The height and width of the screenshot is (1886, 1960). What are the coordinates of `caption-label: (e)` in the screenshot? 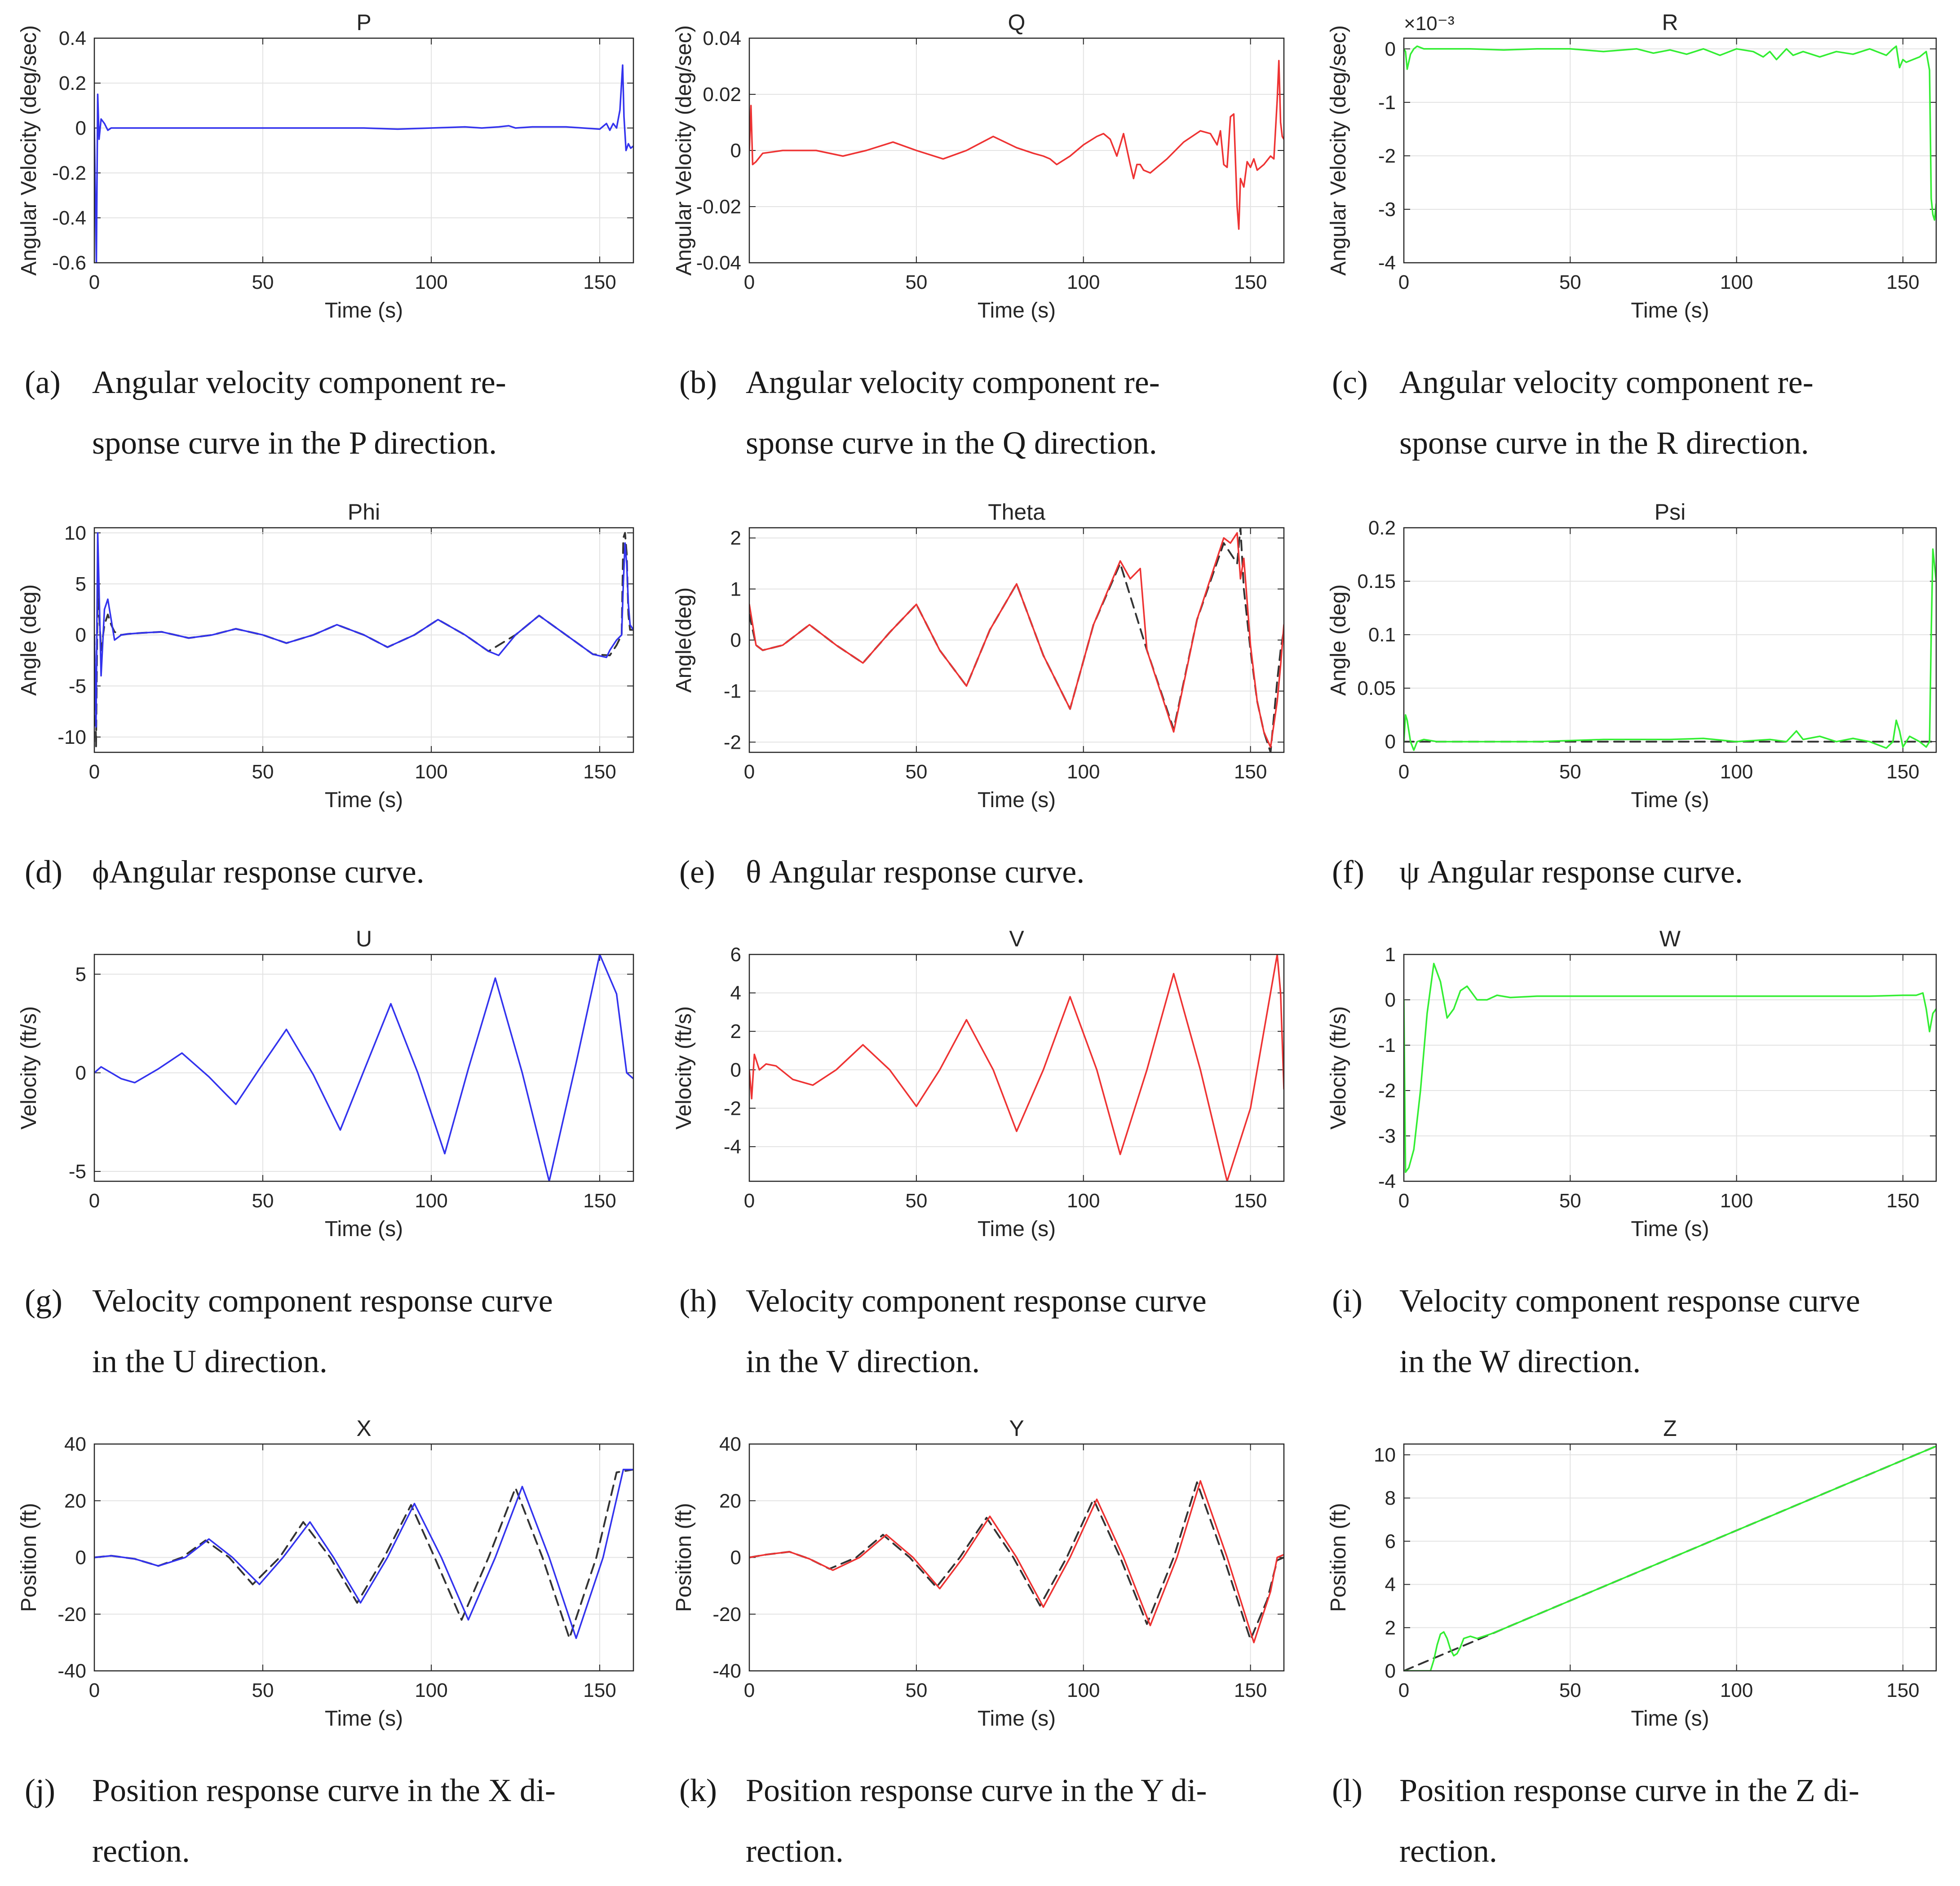 It's located at (697, 872).